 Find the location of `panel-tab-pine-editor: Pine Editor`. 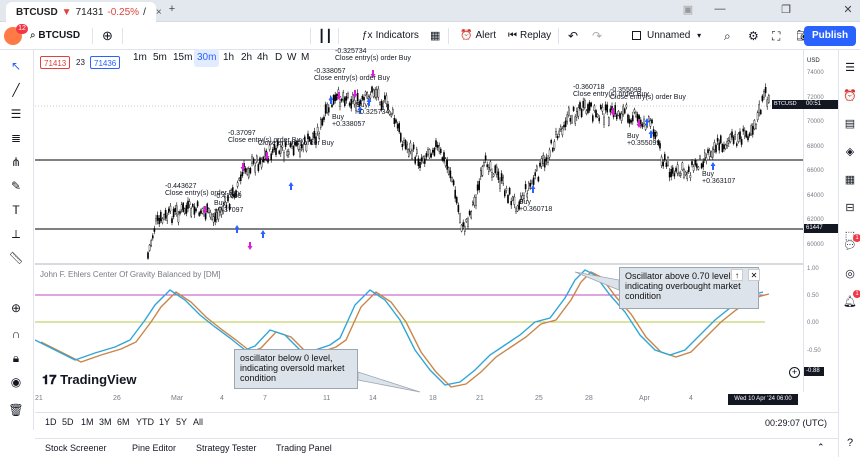

panel-tab-pine-editor: Pine Editor is located at coordinates (154, 448).